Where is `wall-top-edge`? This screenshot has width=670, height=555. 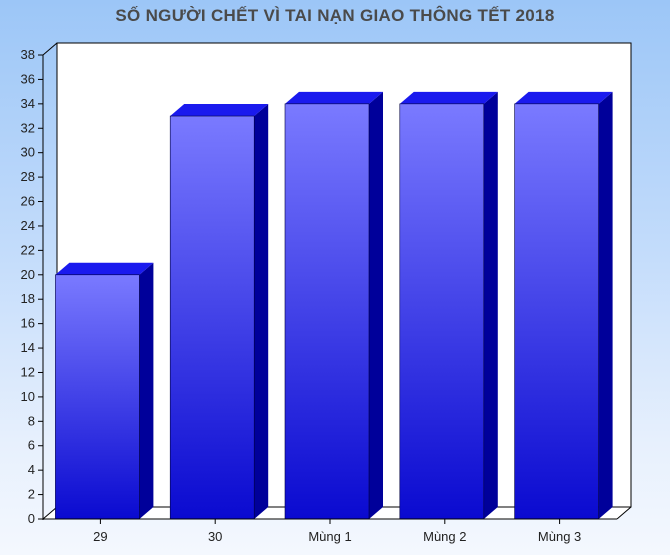
wall-top-edge is located at coordinates (50, 49).